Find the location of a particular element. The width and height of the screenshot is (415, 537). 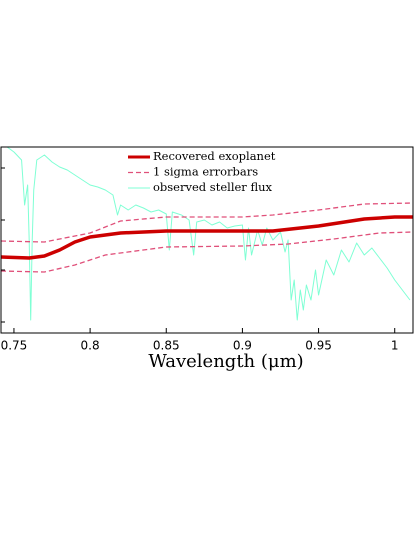

x-tick-label: 0.8 is located at coordinates (90, 346).